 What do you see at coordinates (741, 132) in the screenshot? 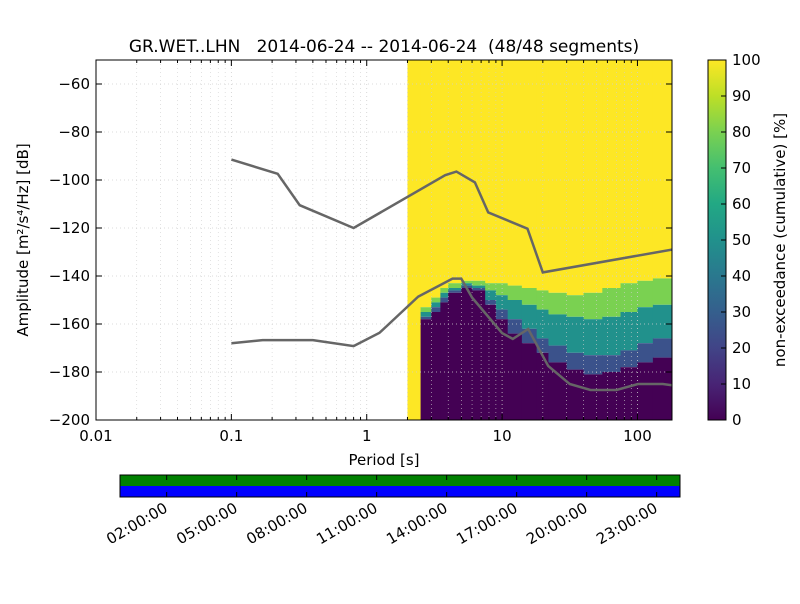
I see `colorbar-tick-label: 80` at bounding box center [741, 132].